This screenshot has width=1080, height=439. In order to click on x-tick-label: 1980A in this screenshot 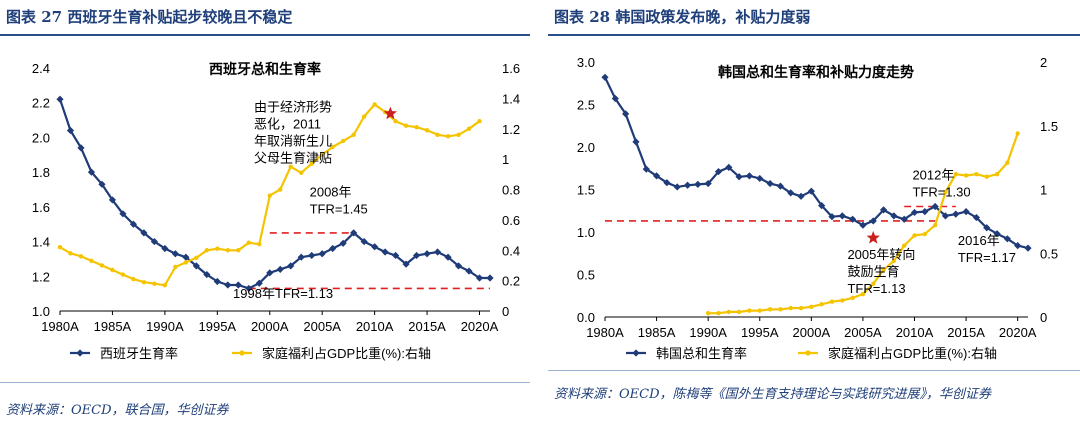, I will do `click(605, 332)`.